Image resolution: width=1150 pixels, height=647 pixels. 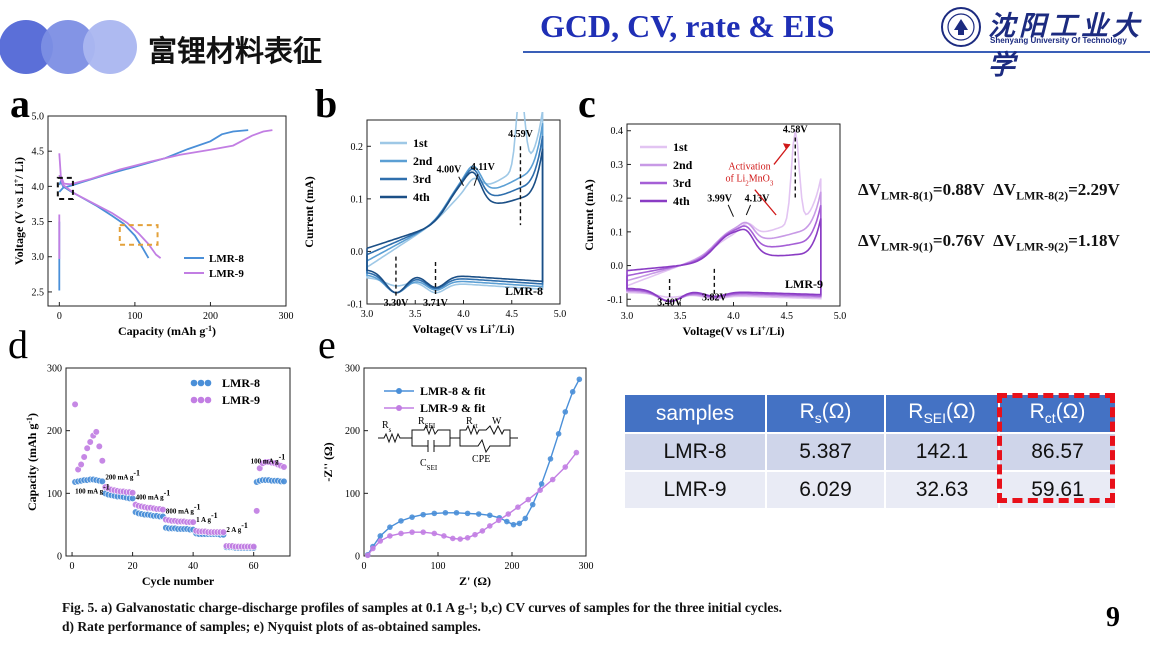 What do you see at coordinates (68, 47) in the screenshot?
I see `header-decoration` at bounding box center [68, 47].